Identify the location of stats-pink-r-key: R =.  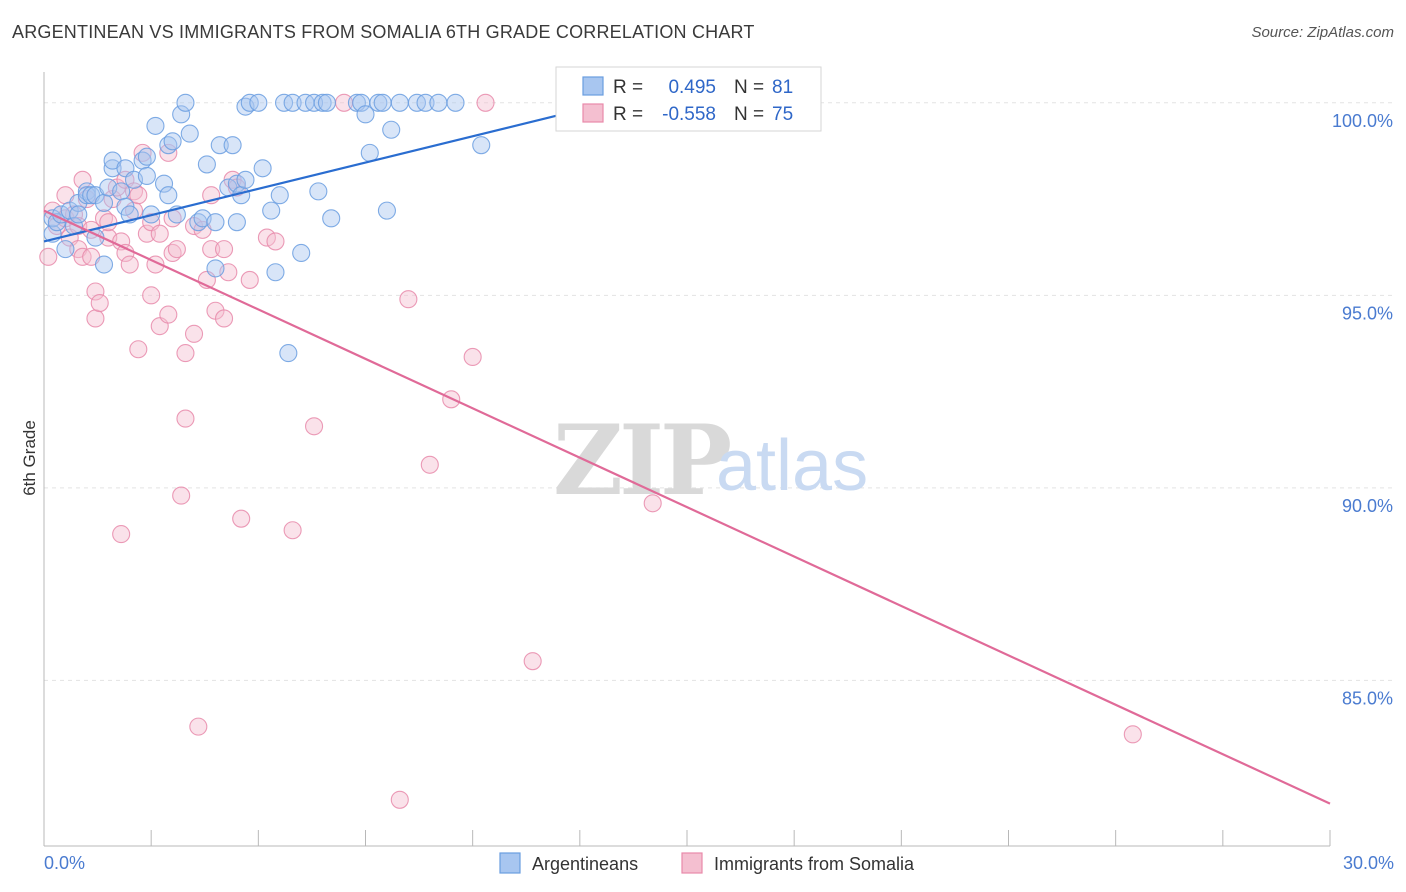
(628, 114).